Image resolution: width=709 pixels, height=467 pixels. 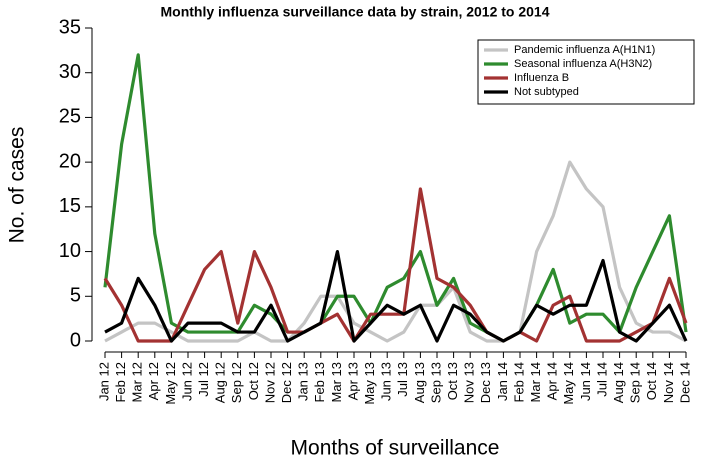 What do you see at coordinates (70, 161) in the screenshot?
I see `y-tick-label: 20` at bounding box center [70, 161].